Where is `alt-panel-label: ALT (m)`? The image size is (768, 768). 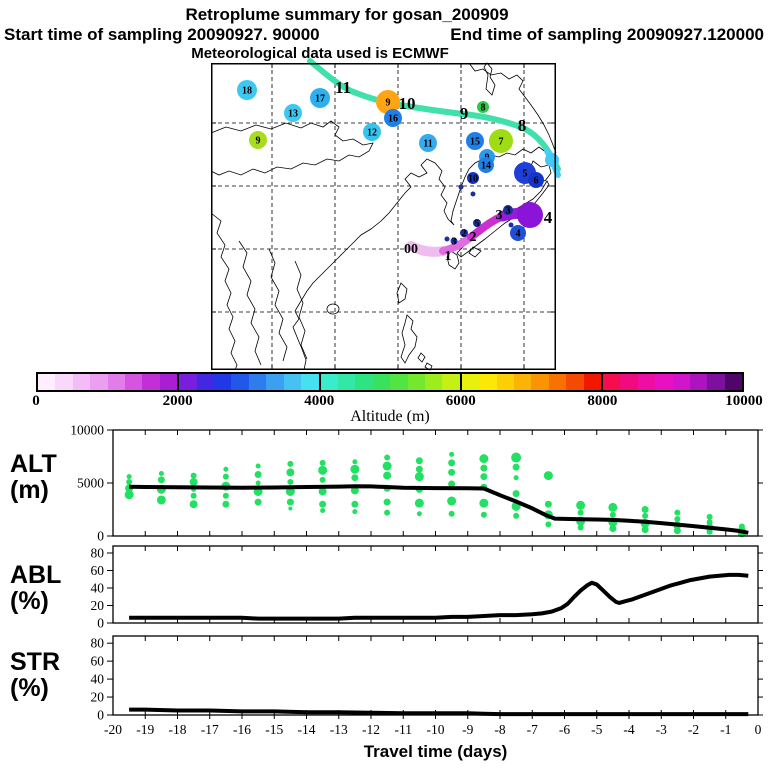 alt-panel-label: ALT (m) is located at coordinates (56, 476).